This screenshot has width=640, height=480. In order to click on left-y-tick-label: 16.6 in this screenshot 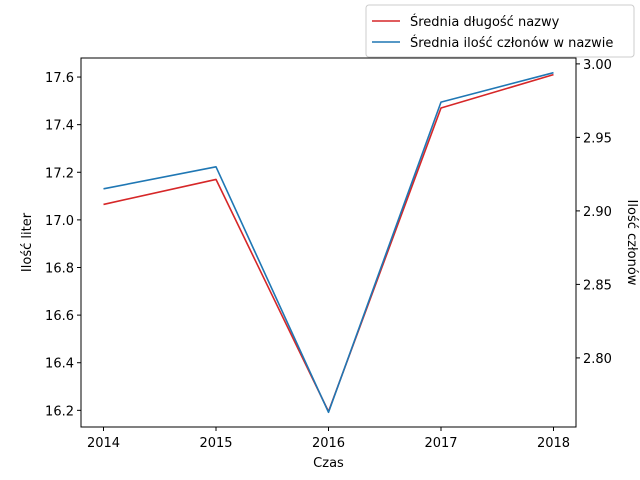, I will do `click(59, 316)`.